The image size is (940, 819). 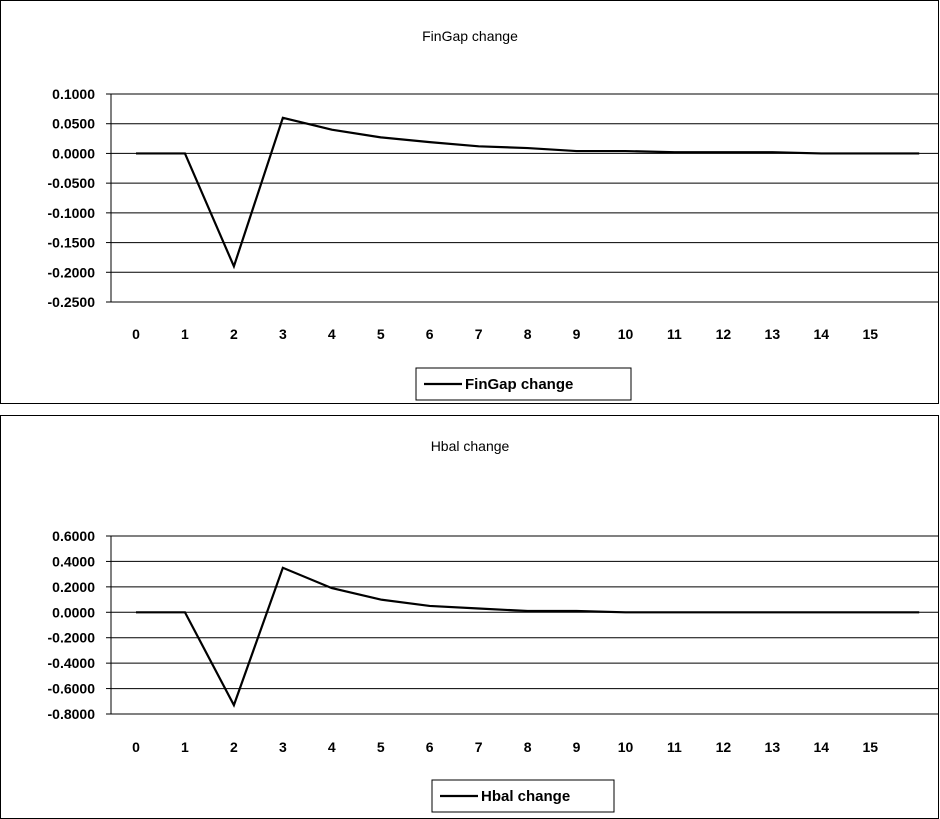 I want to click on y-tick-label: -0.6000, so click(x=72, y=689).